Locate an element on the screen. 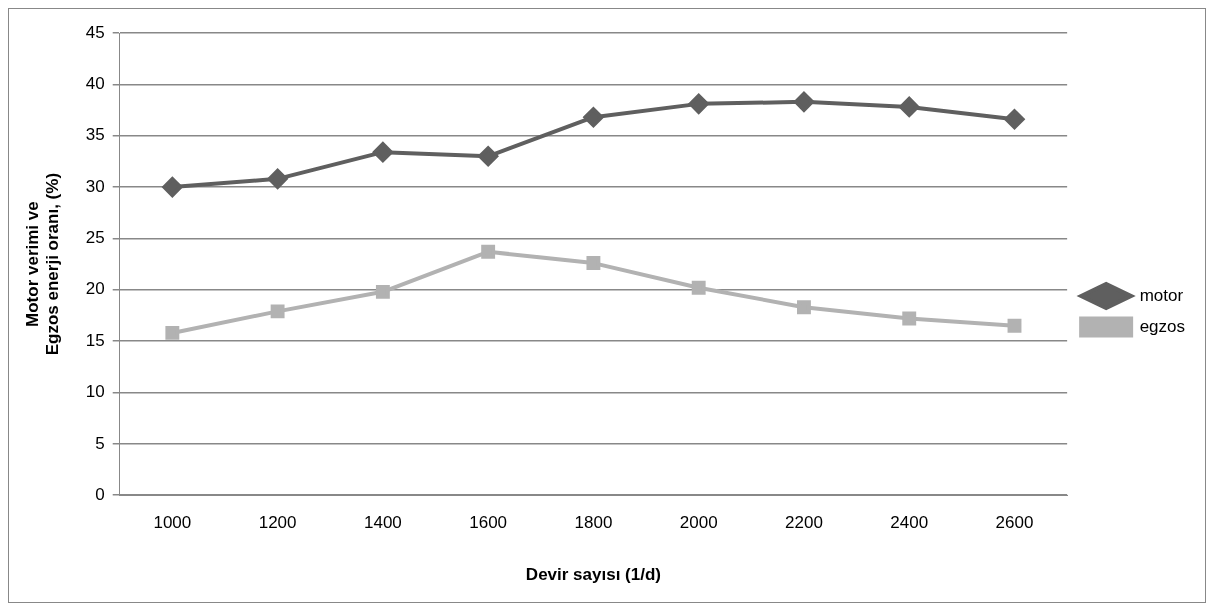 Image resolution: width=1214 pixels, height=611 pixels. y-tick-label: 10 is located at coordinates (95, 392).